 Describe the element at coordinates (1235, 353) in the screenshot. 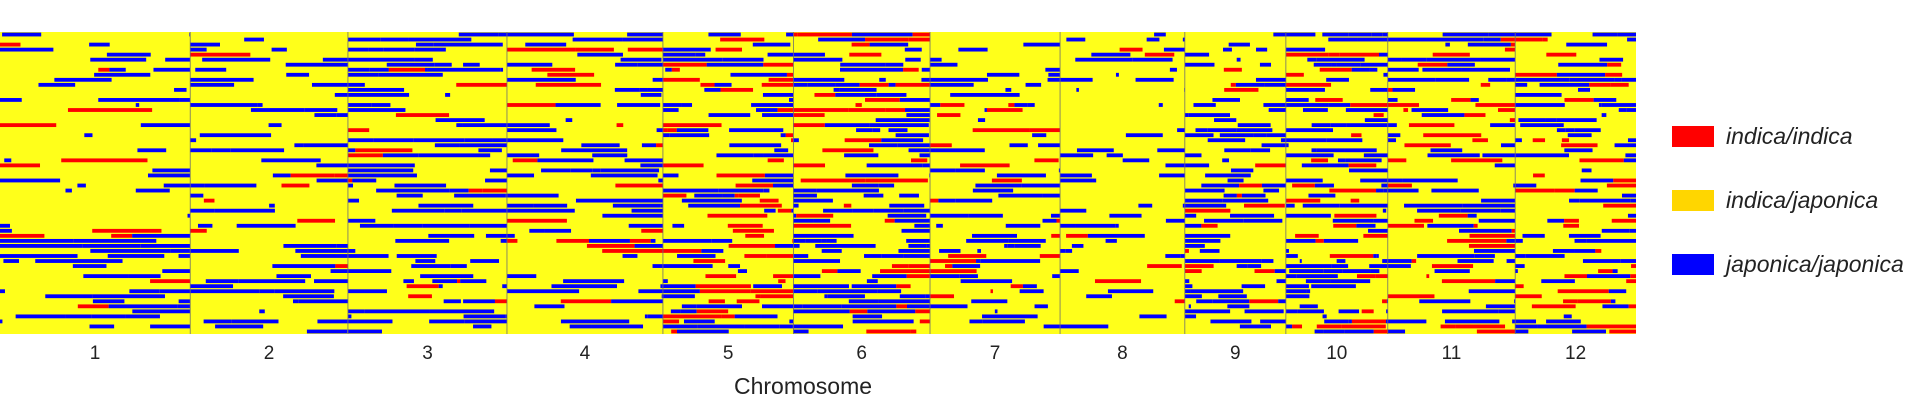

I see `chromosome-tick-label: 9` at that location.